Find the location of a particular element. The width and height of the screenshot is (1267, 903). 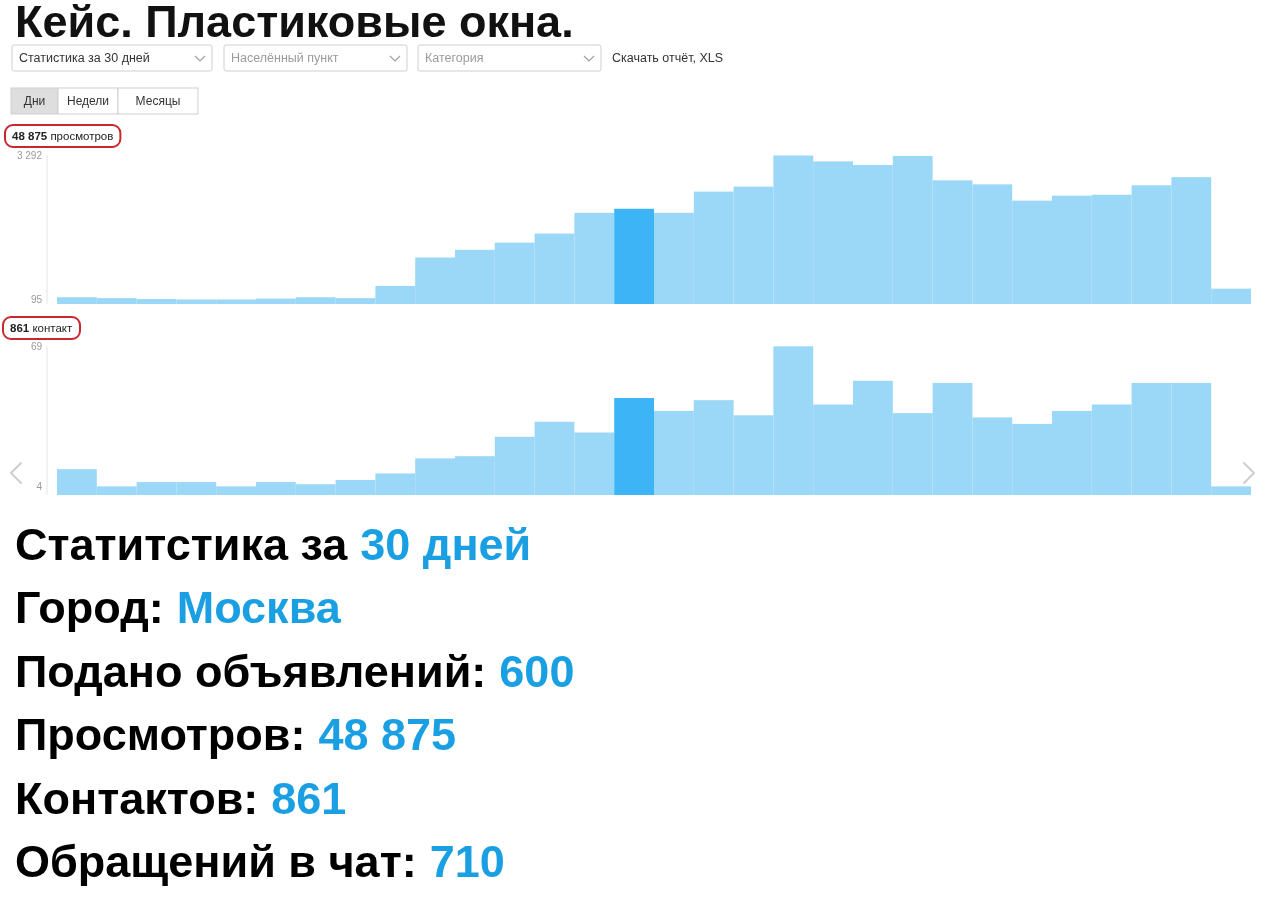

text: Просмотров: is located at coordinates (160, 735).